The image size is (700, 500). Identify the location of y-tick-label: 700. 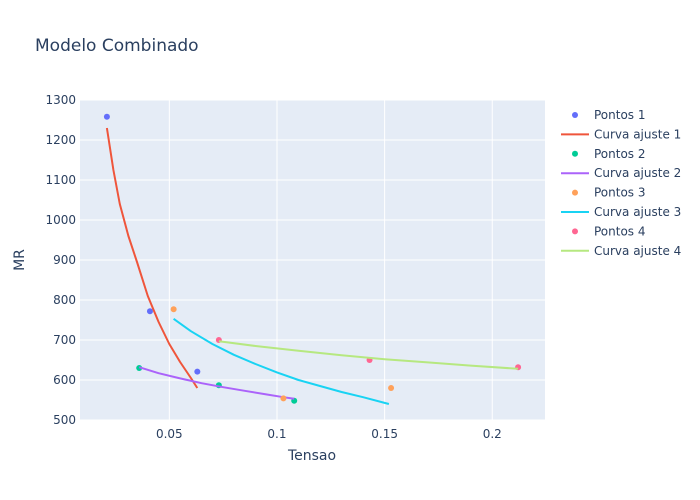
(64, 340).